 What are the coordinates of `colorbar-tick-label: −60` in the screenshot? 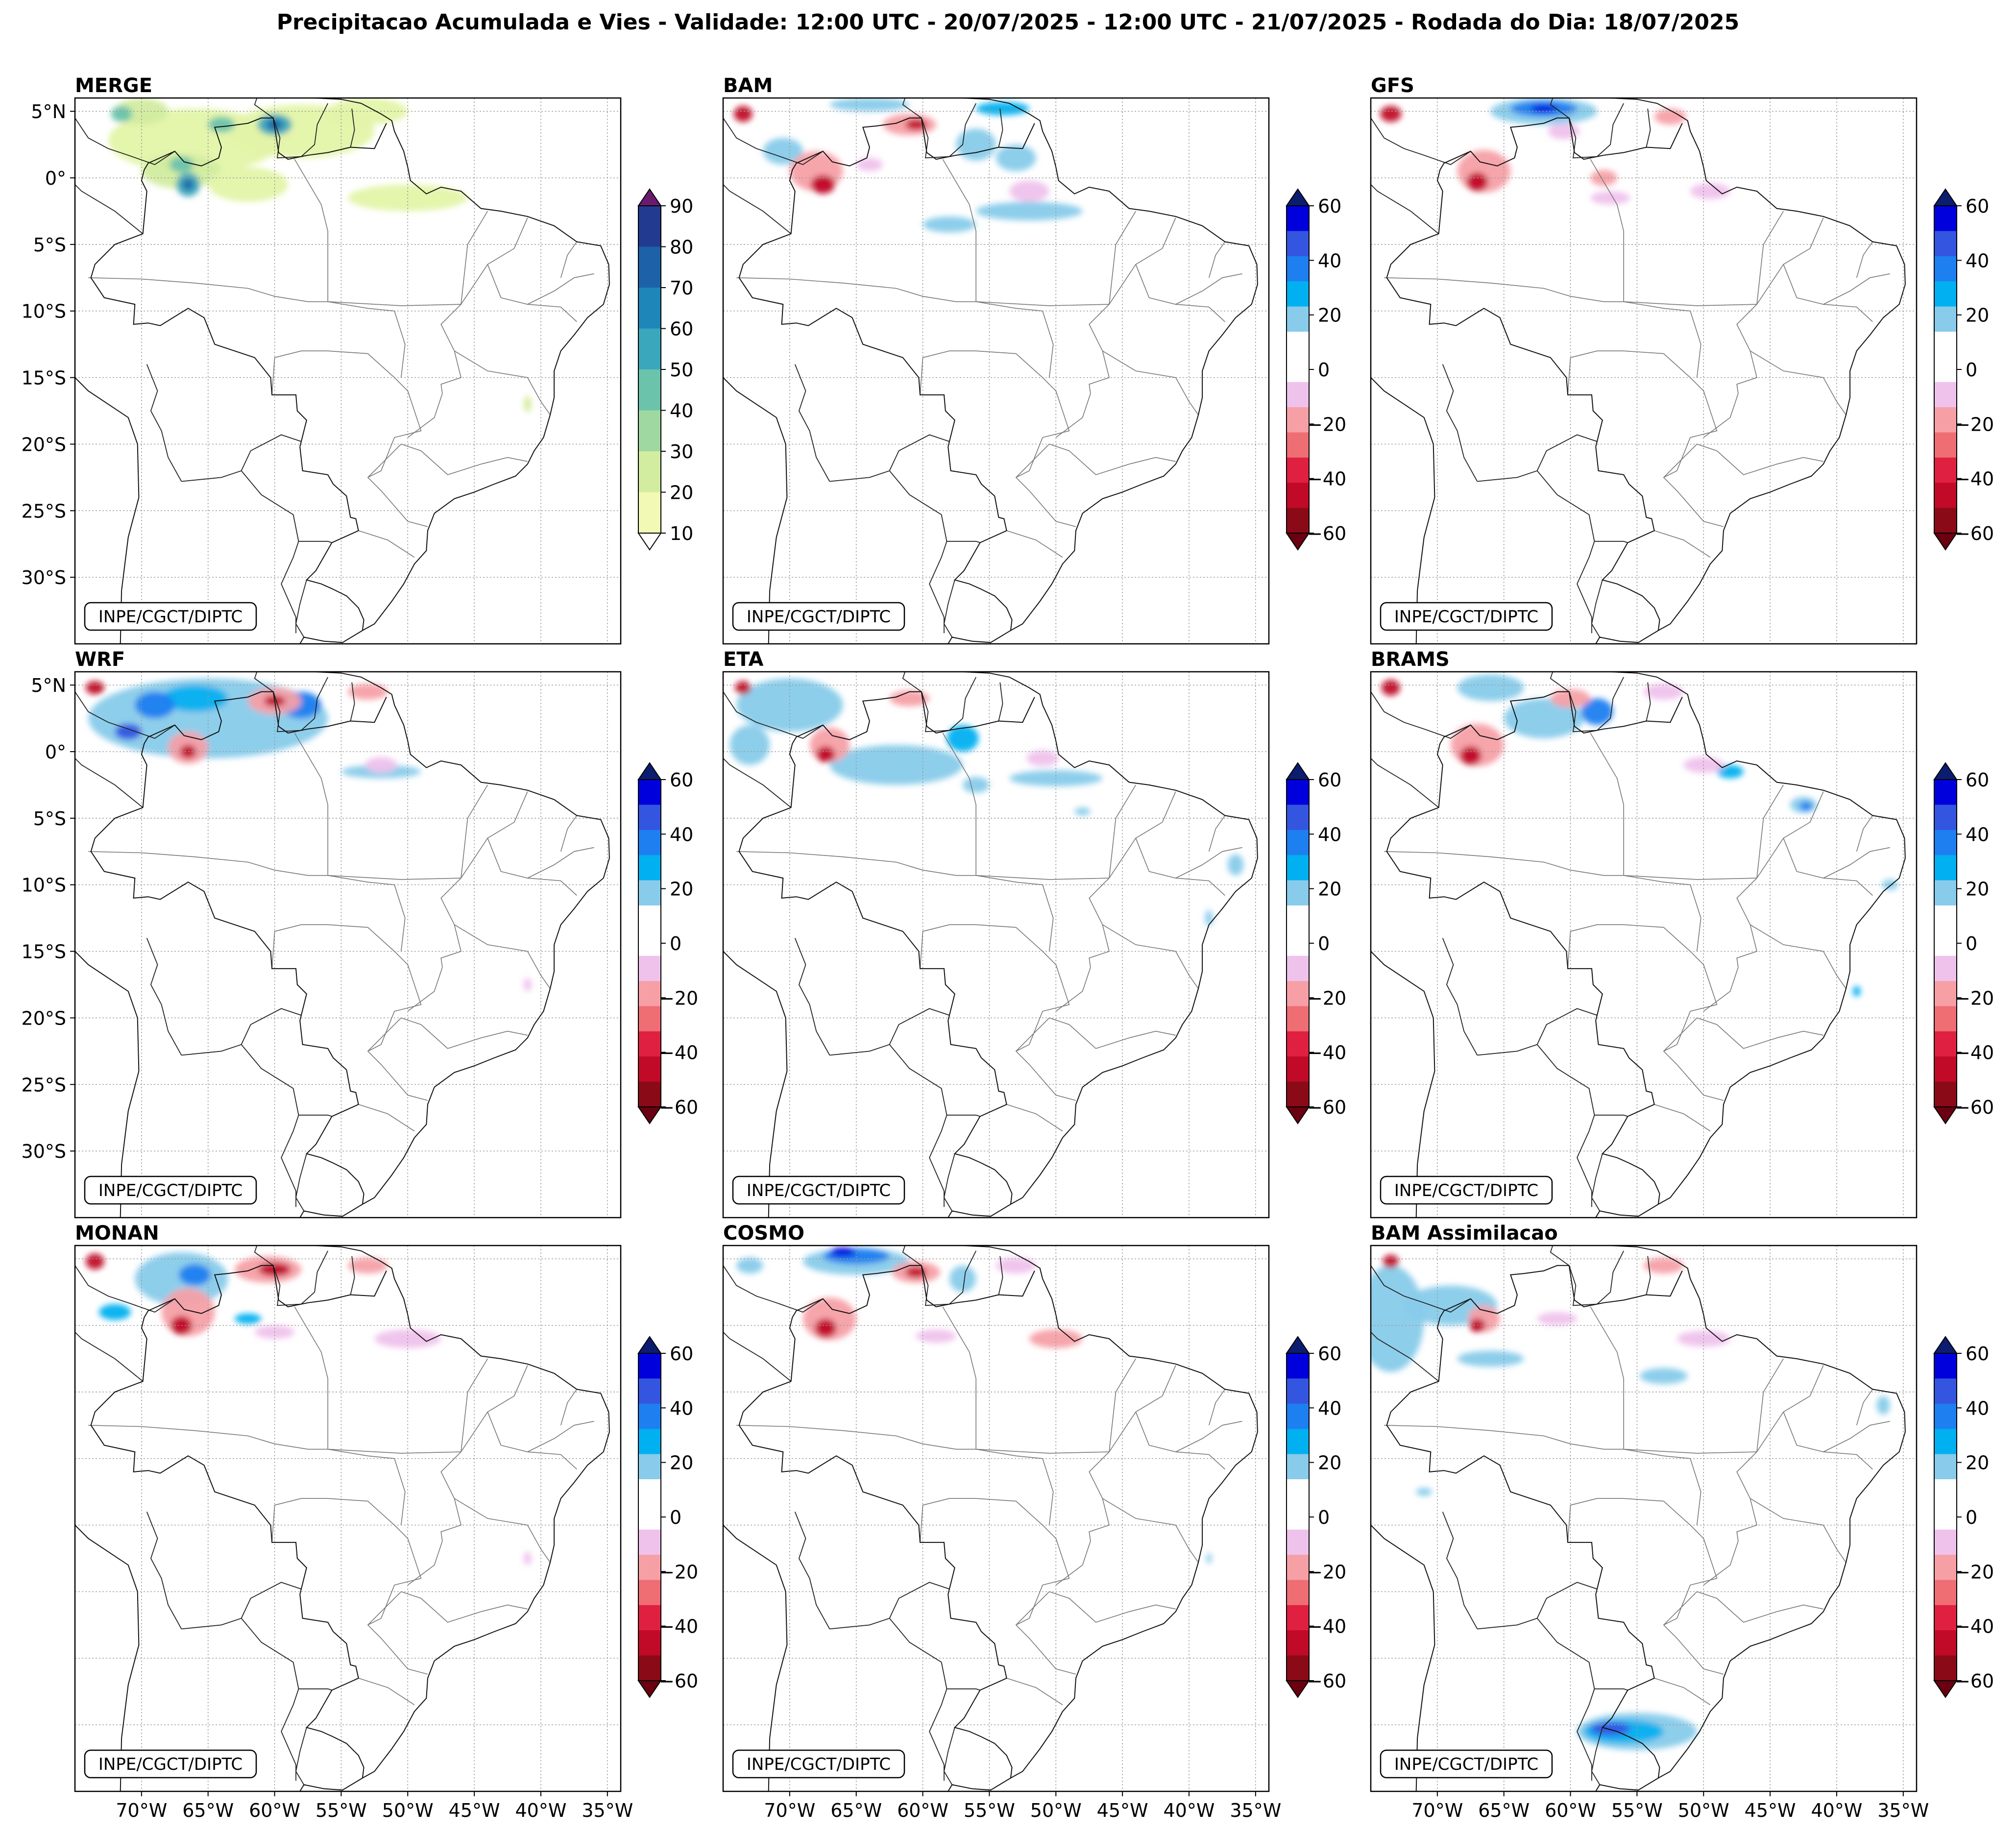 It's located at (678, 1681).